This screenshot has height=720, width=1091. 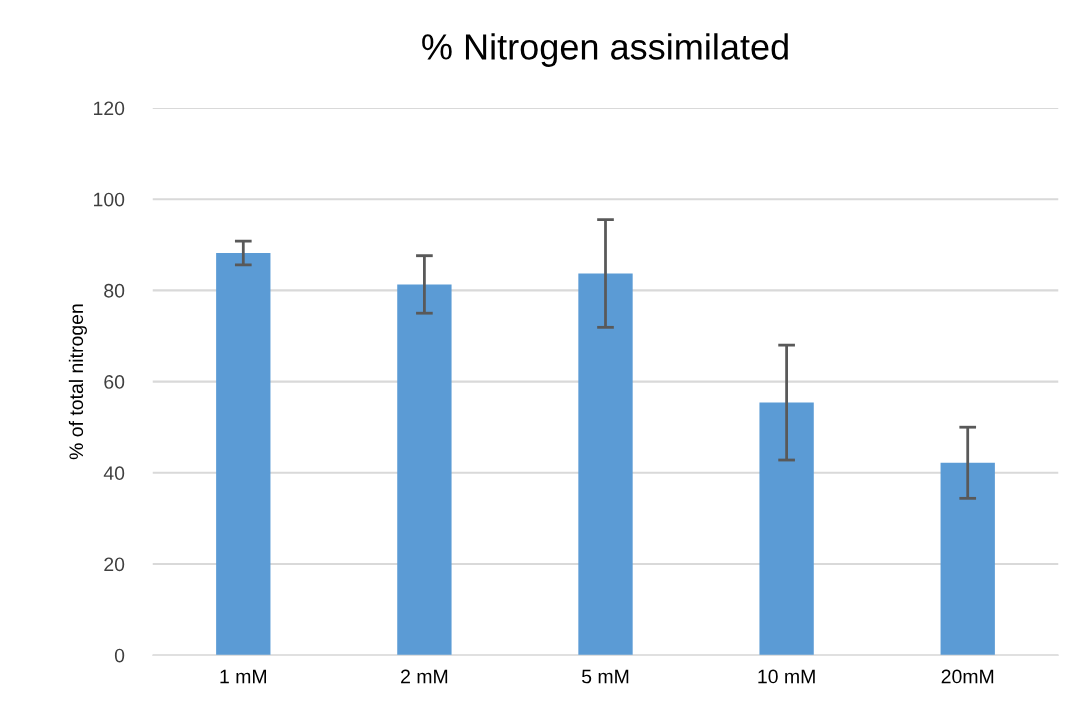 I want to click on y-axis-title: % of total nitrogen, so click(x=77, y=382).